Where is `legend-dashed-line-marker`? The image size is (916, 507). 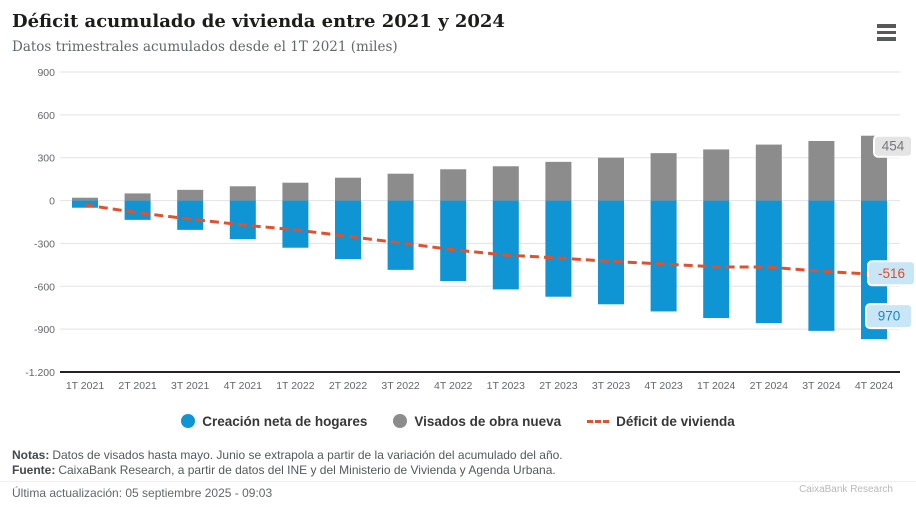 legend-dashed-line-marker is located at coordinates (598, 421).